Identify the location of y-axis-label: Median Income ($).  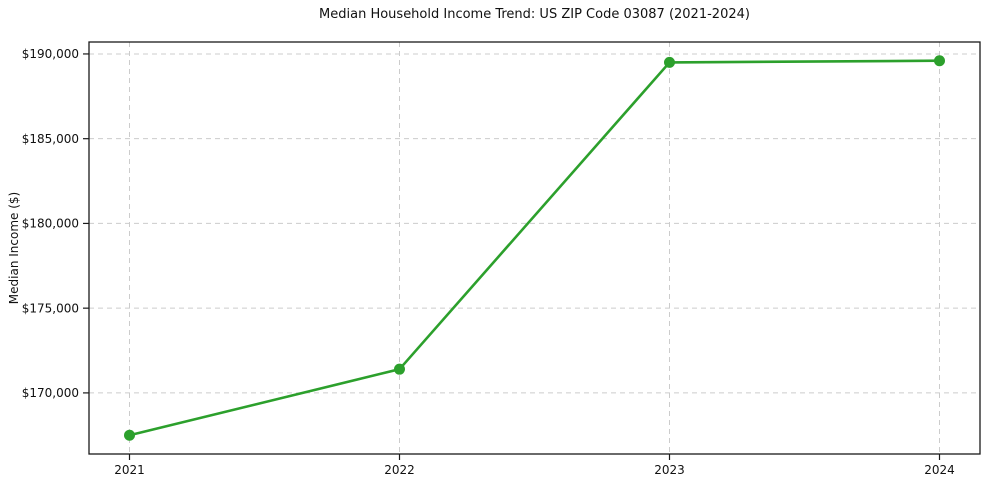
(14, 248).